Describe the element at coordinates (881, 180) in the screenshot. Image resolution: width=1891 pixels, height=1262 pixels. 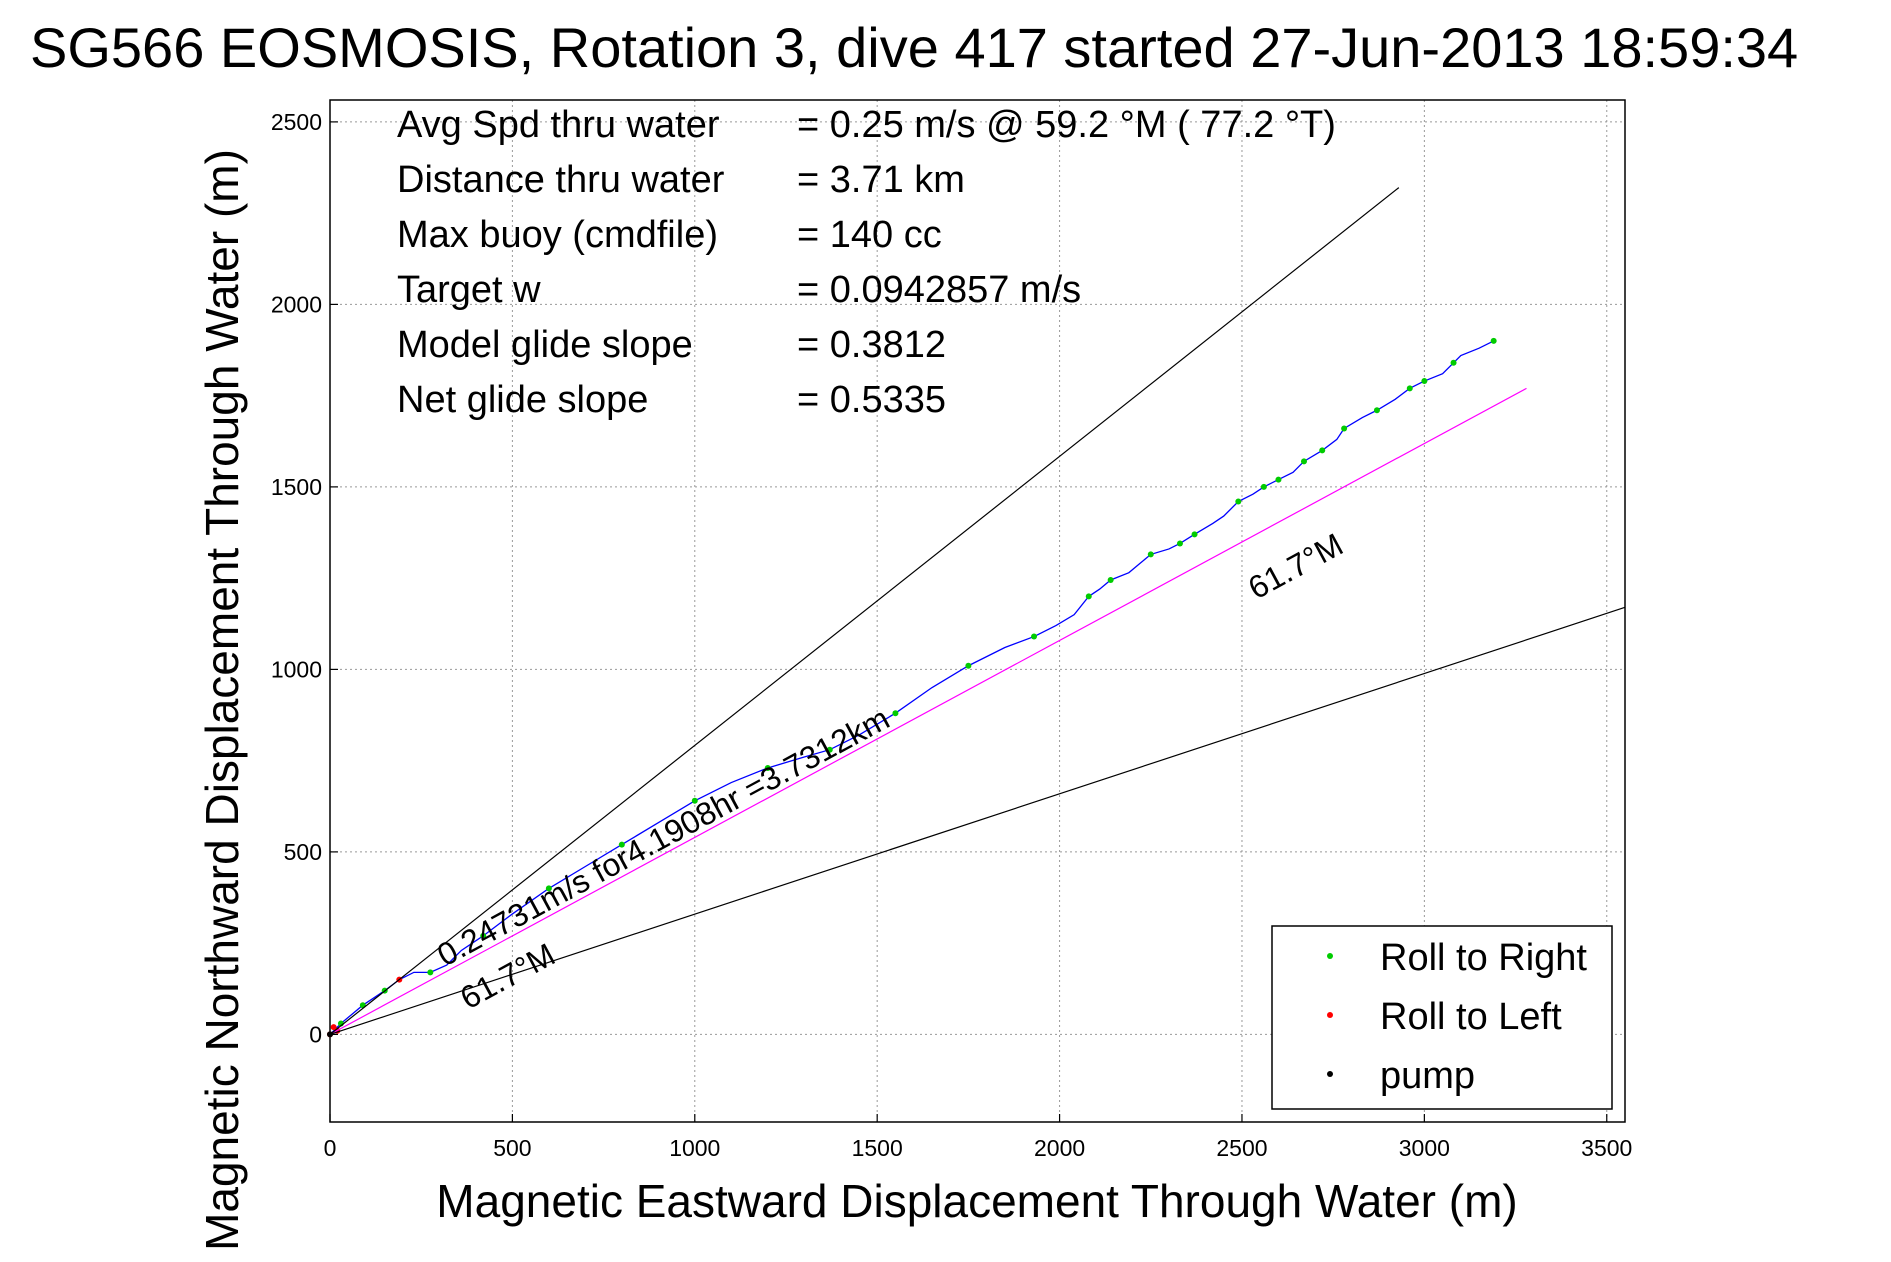
I see `info-value: = 3.71 km` at that location.